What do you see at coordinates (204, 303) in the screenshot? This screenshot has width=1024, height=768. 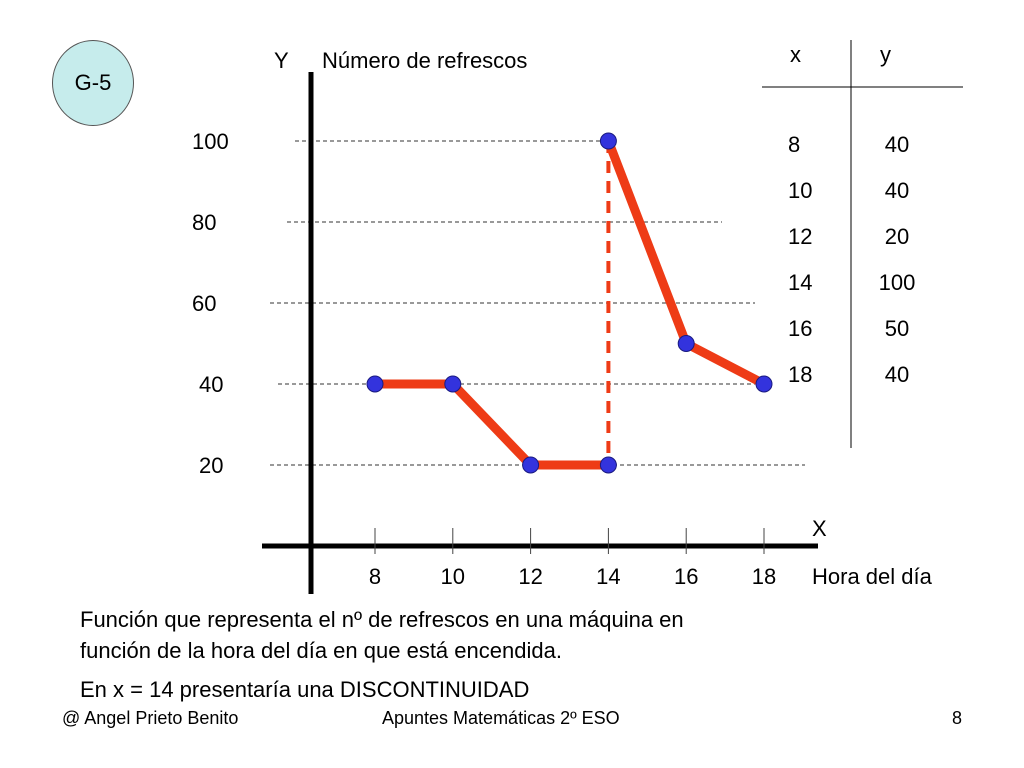 I see `y-tick-label-60: 60` at bounding box center [204, 303].